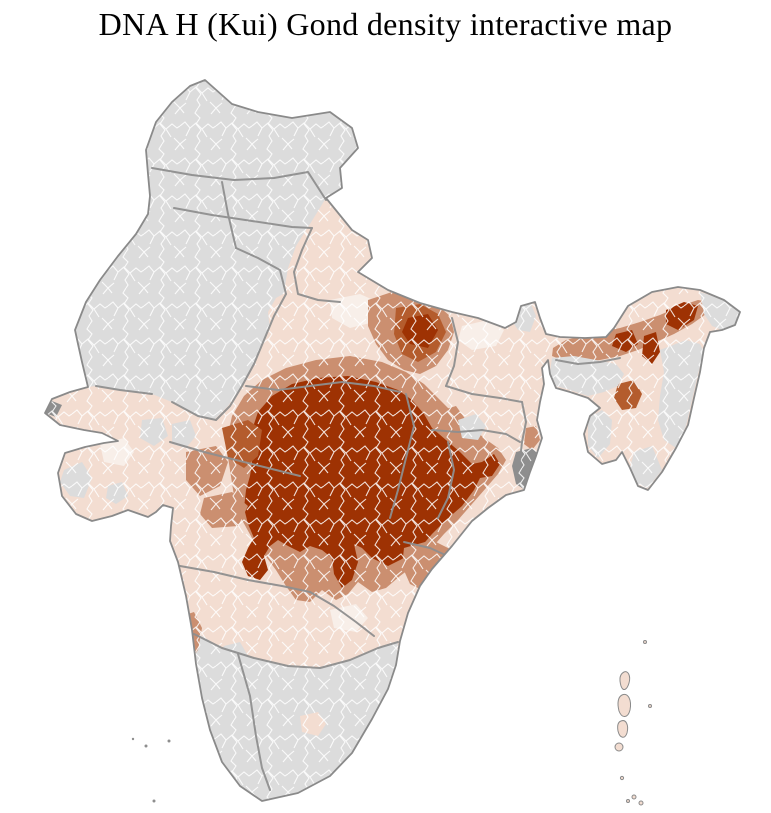  Describe the element at coordinates (633, 723) in the screenshot. I see `andaman-nicobar-islands` at that location.